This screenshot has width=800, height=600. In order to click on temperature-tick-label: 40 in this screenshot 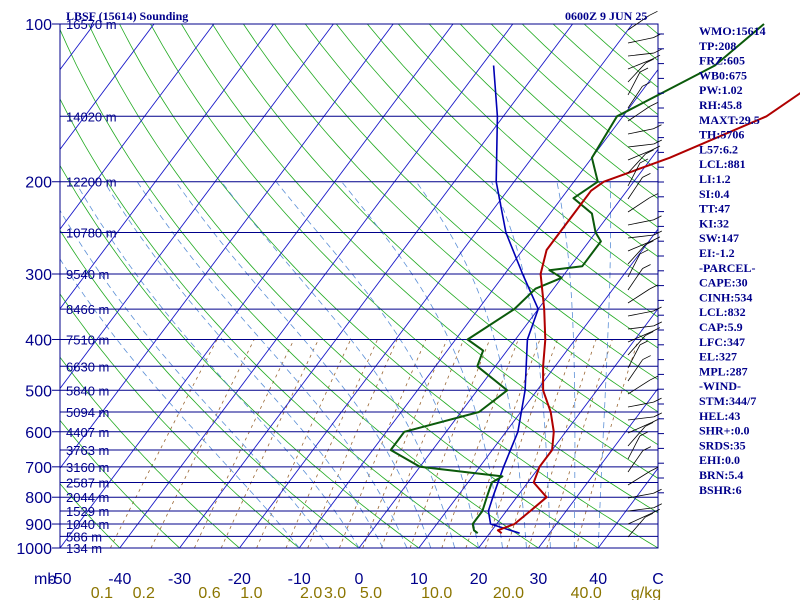, I will do `click(598, 579)`.